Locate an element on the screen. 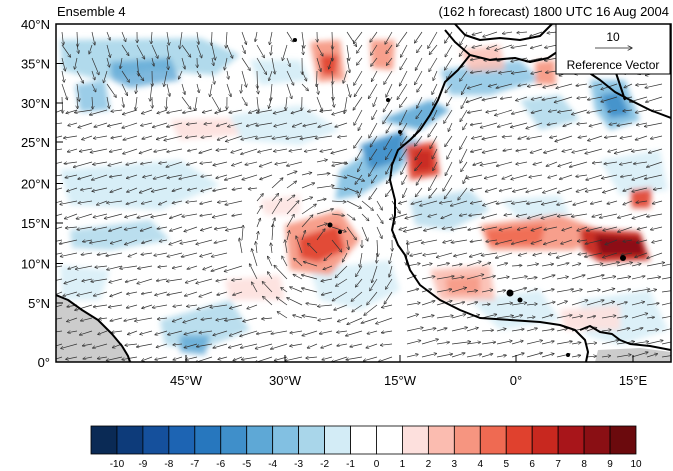 This screenshot has height=471, width=673. colorbar-tick-label: -7 is located at coordinates (194, 464).